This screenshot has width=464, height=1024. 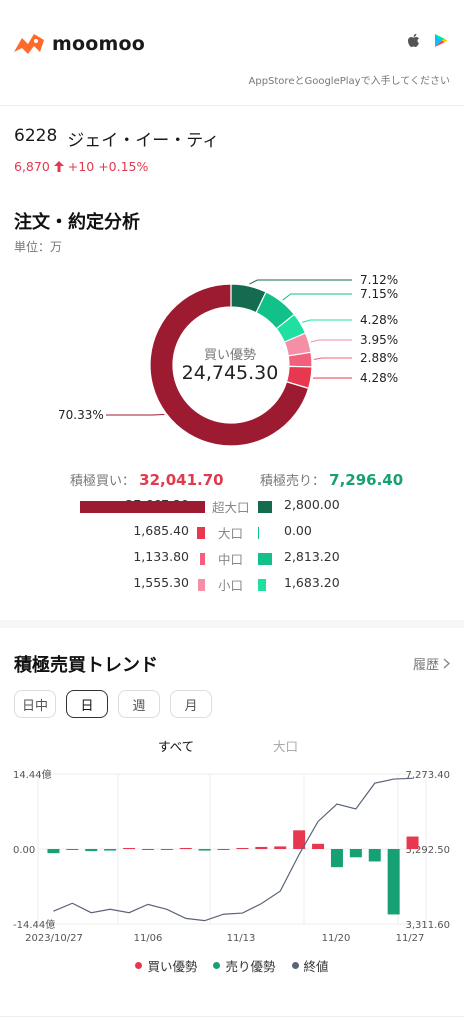 I want to click on flow-size-label: 小口, so click(x=231, y=585).